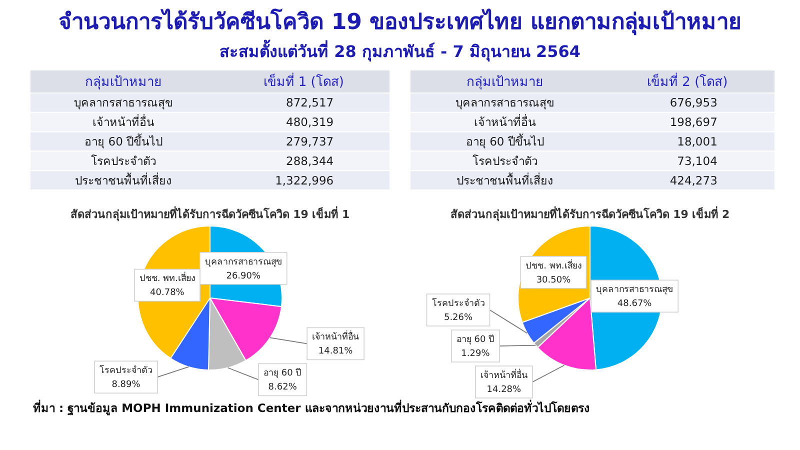  What do you see at coordinates (310, 122) in the screenshot?
I see `data-label: 480,319` at bounding box center [310, 122].